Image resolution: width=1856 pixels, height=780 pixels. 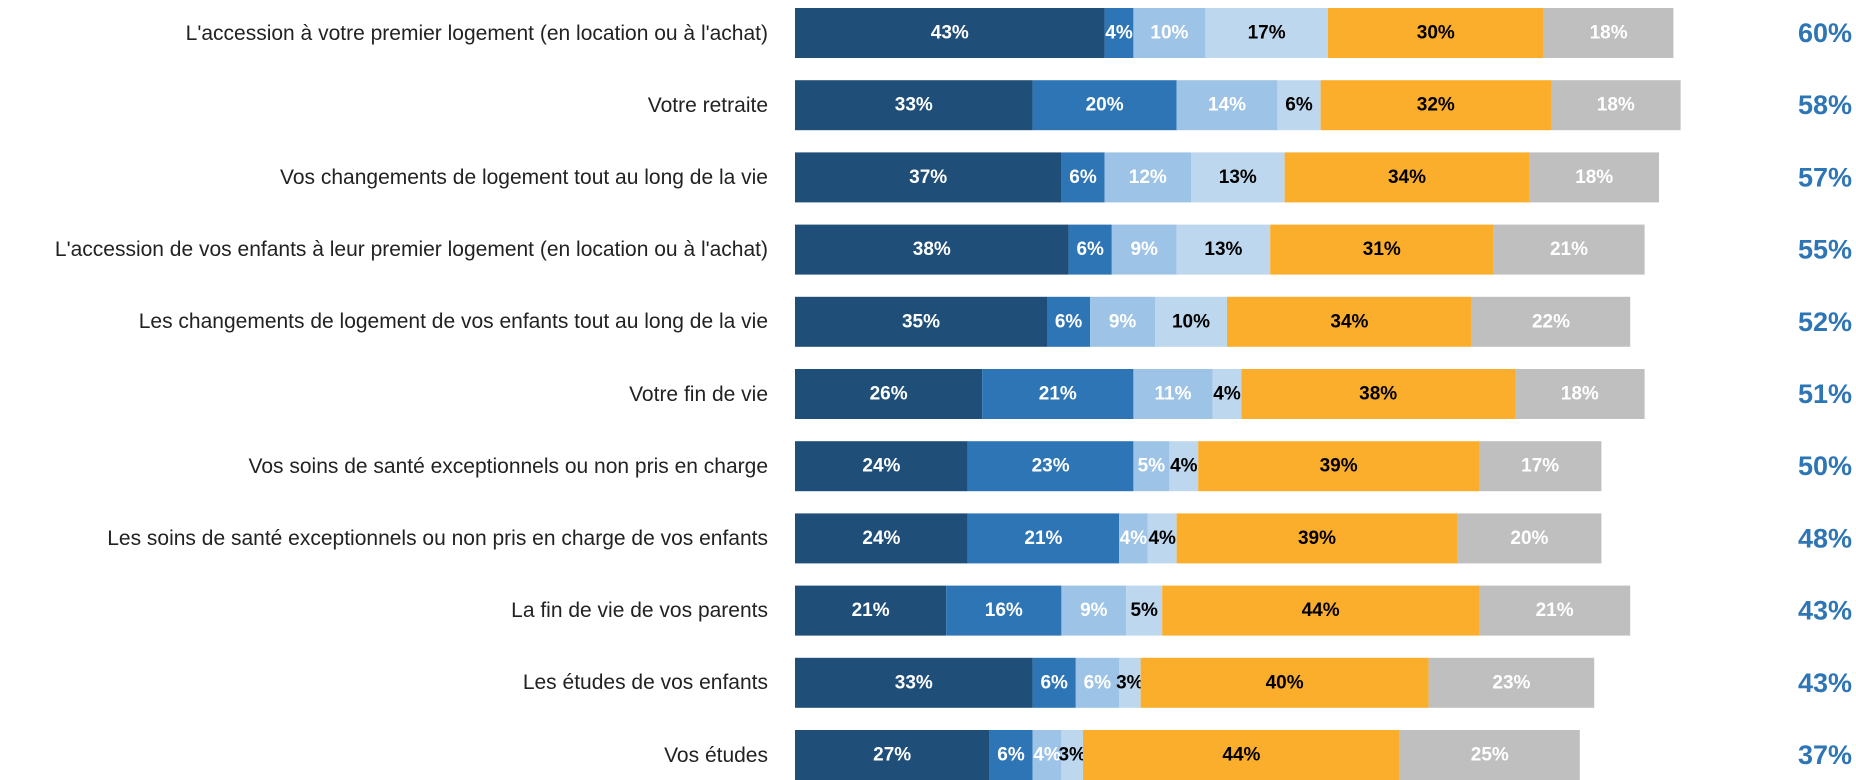 What do you see at coordinates (1436, 105) in the screenshot?
I see `data-label: 32%` at bounding box center [1436, 105].